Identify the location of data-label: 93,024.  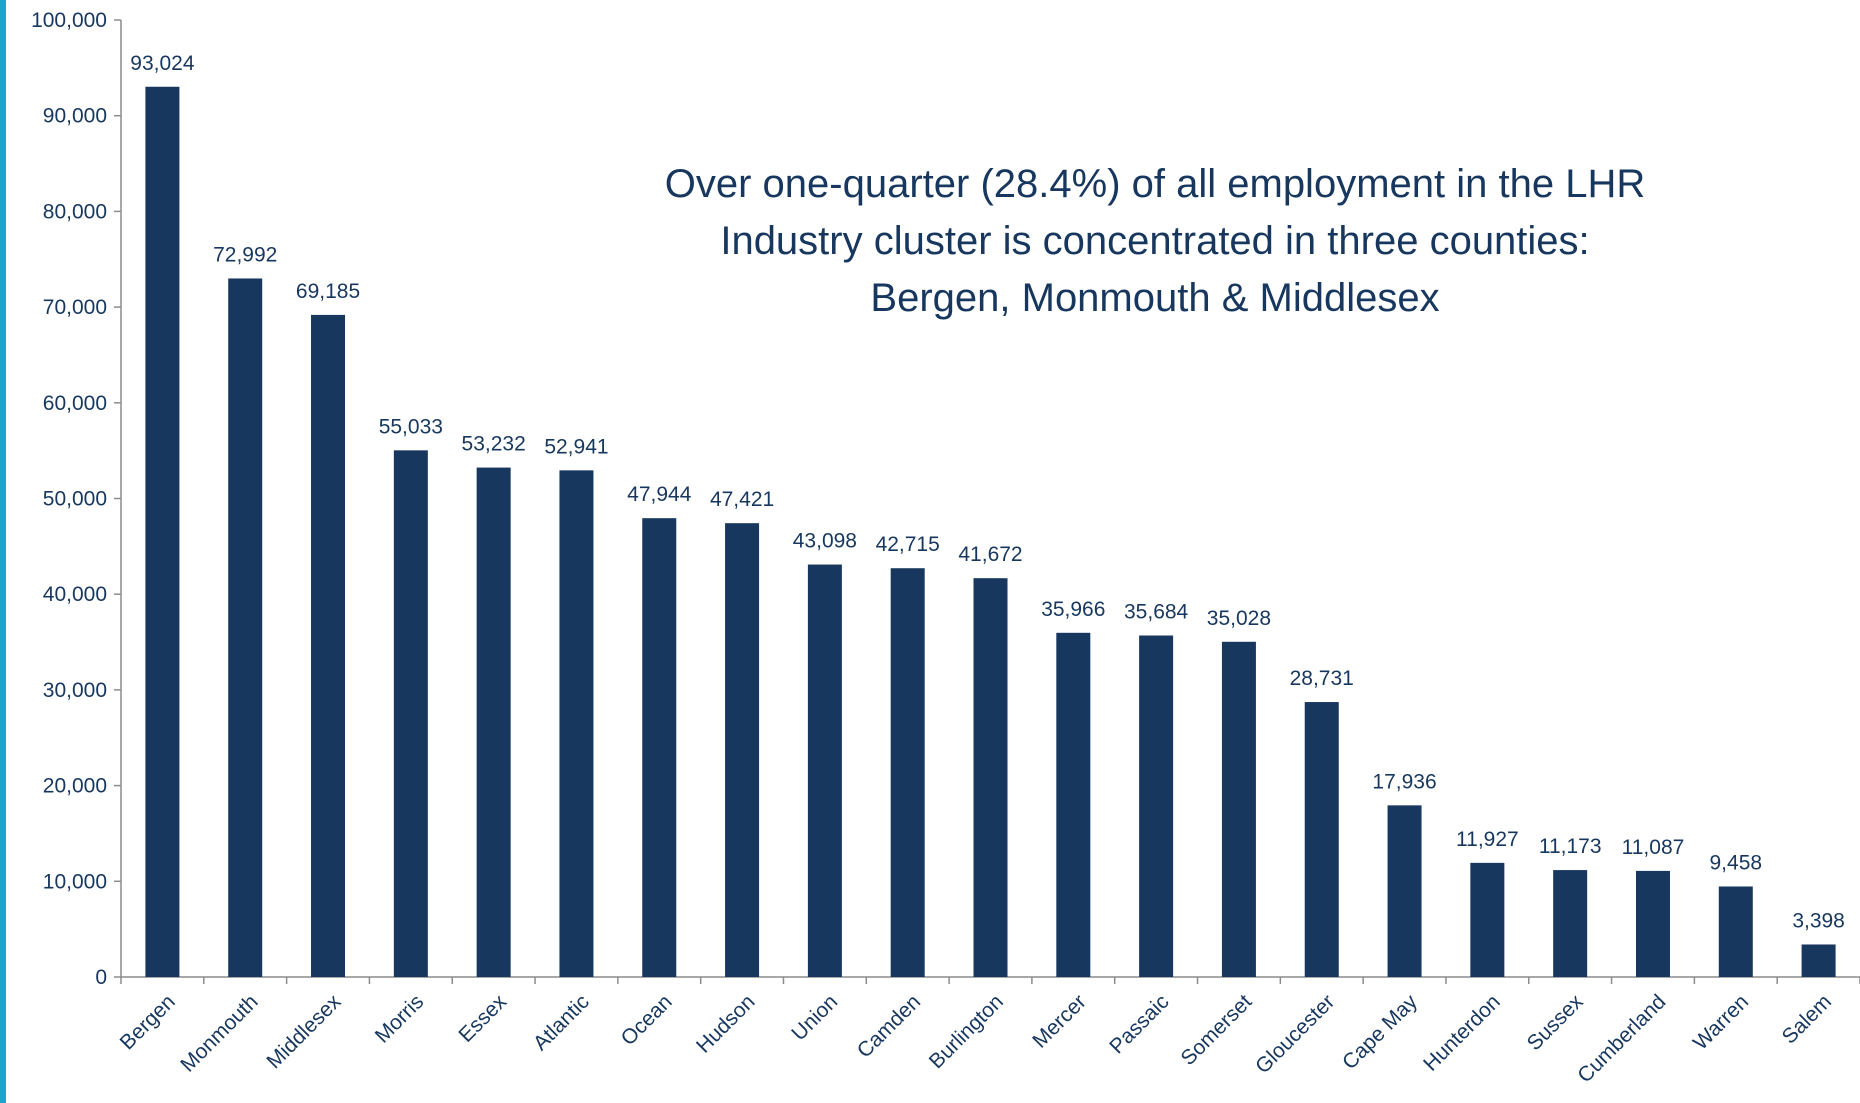
(162, 63).